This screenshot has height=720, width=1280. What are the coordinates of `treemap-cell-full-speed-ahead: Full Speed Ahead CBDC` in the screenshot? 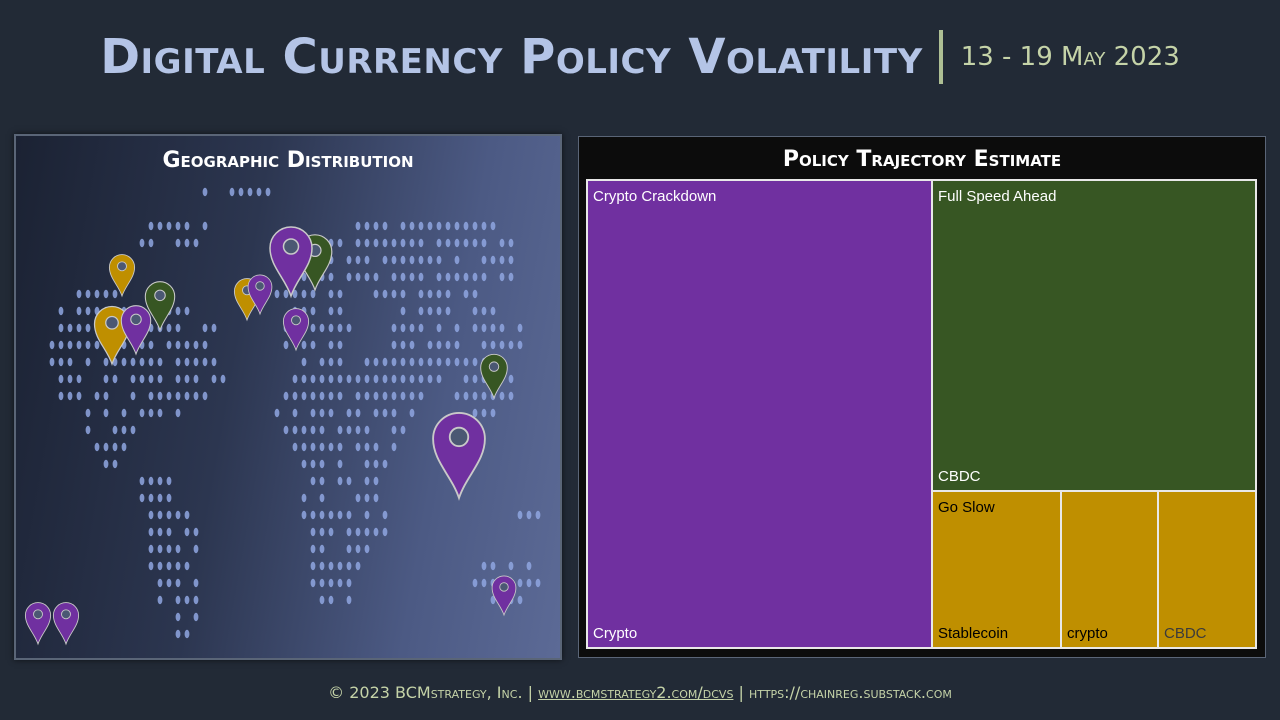 It's located at (1094, 335).